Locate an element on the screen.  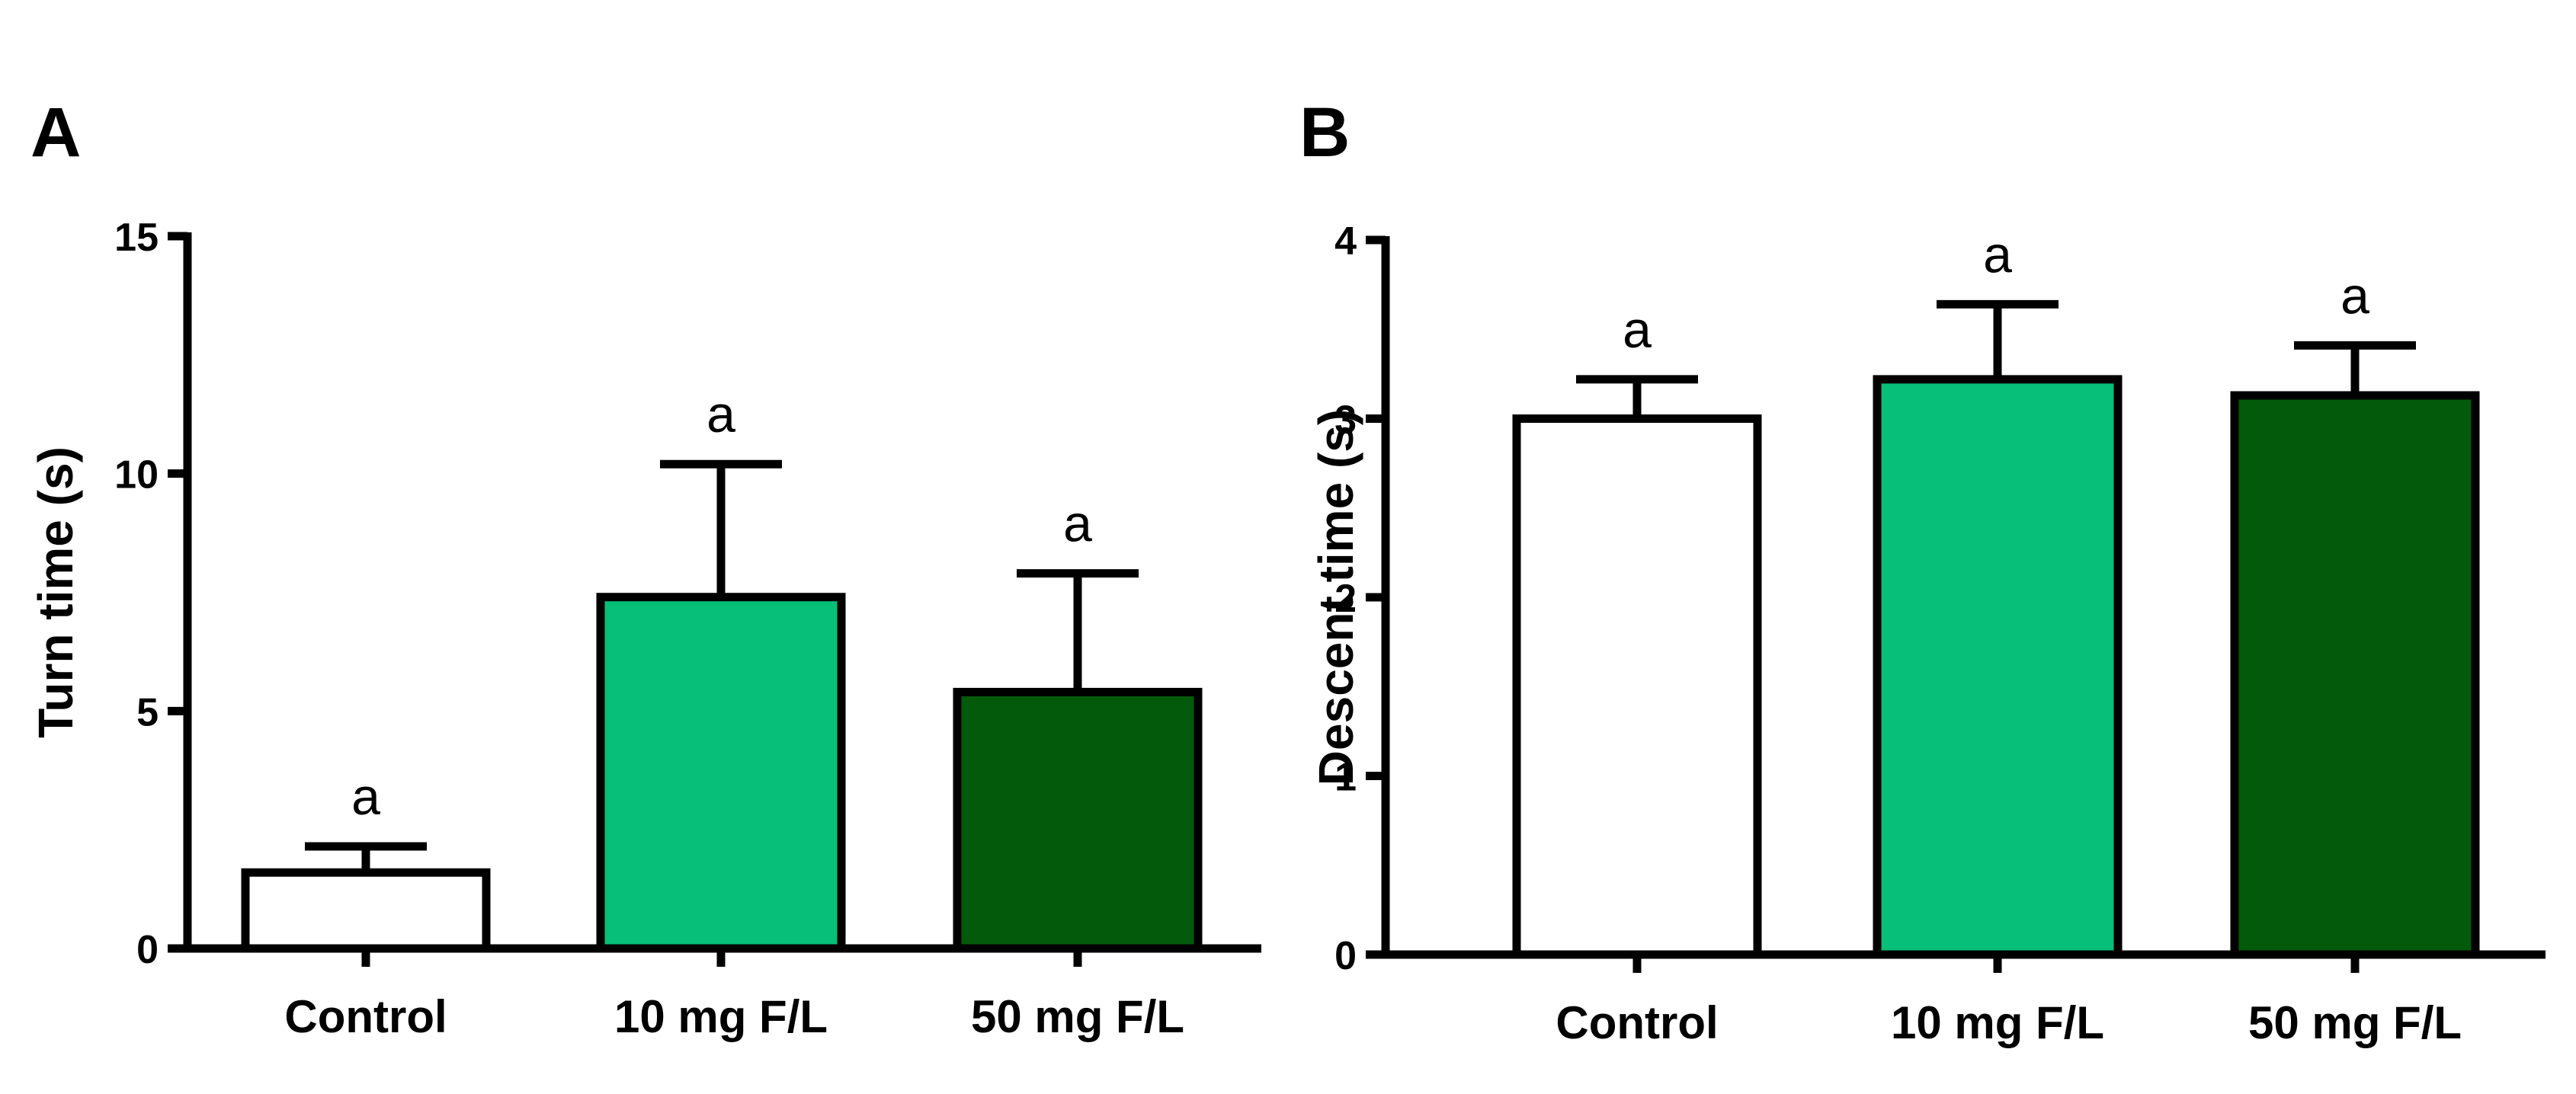
panel-letter: A is located at coordinates (55, 133).